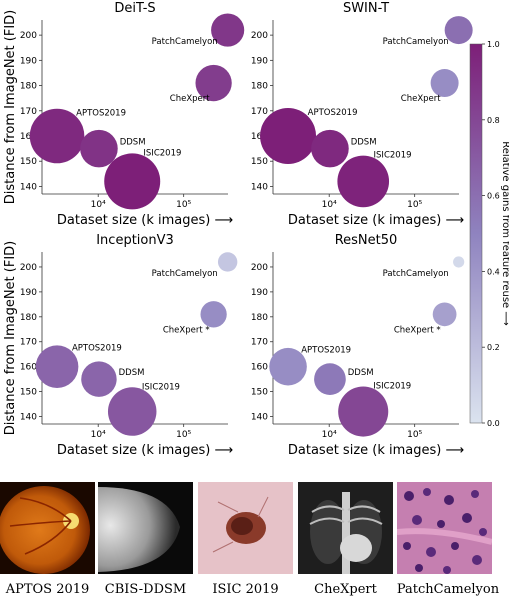 This screenshot has width=509, height=600. Describe the element at coordinates (493, 271) in the screenshot. I see `colorbar-tick-label: 0.4` at that location.